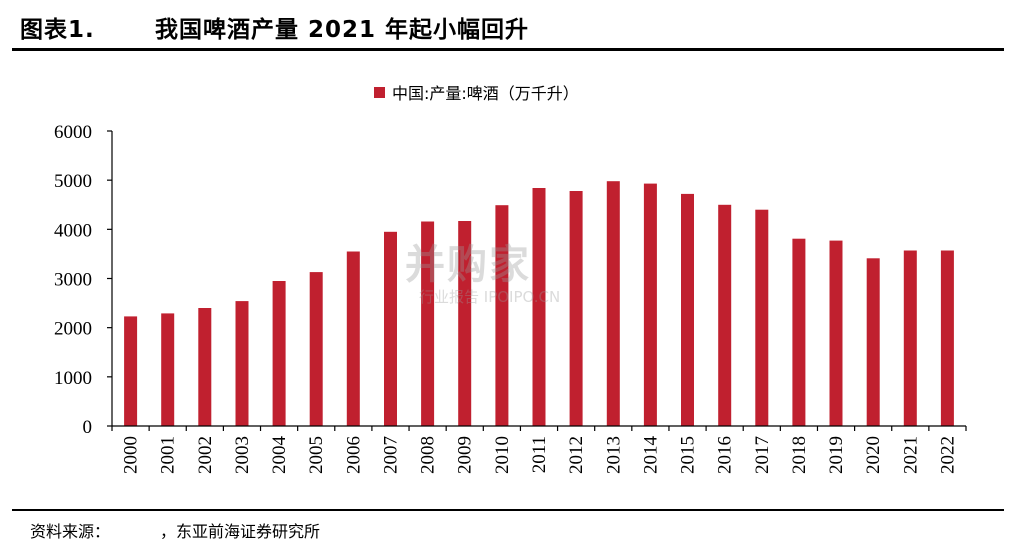 This screenshot has width=1030, height=547. I want to click on x-tick-label: 2003, so click(242, 455).